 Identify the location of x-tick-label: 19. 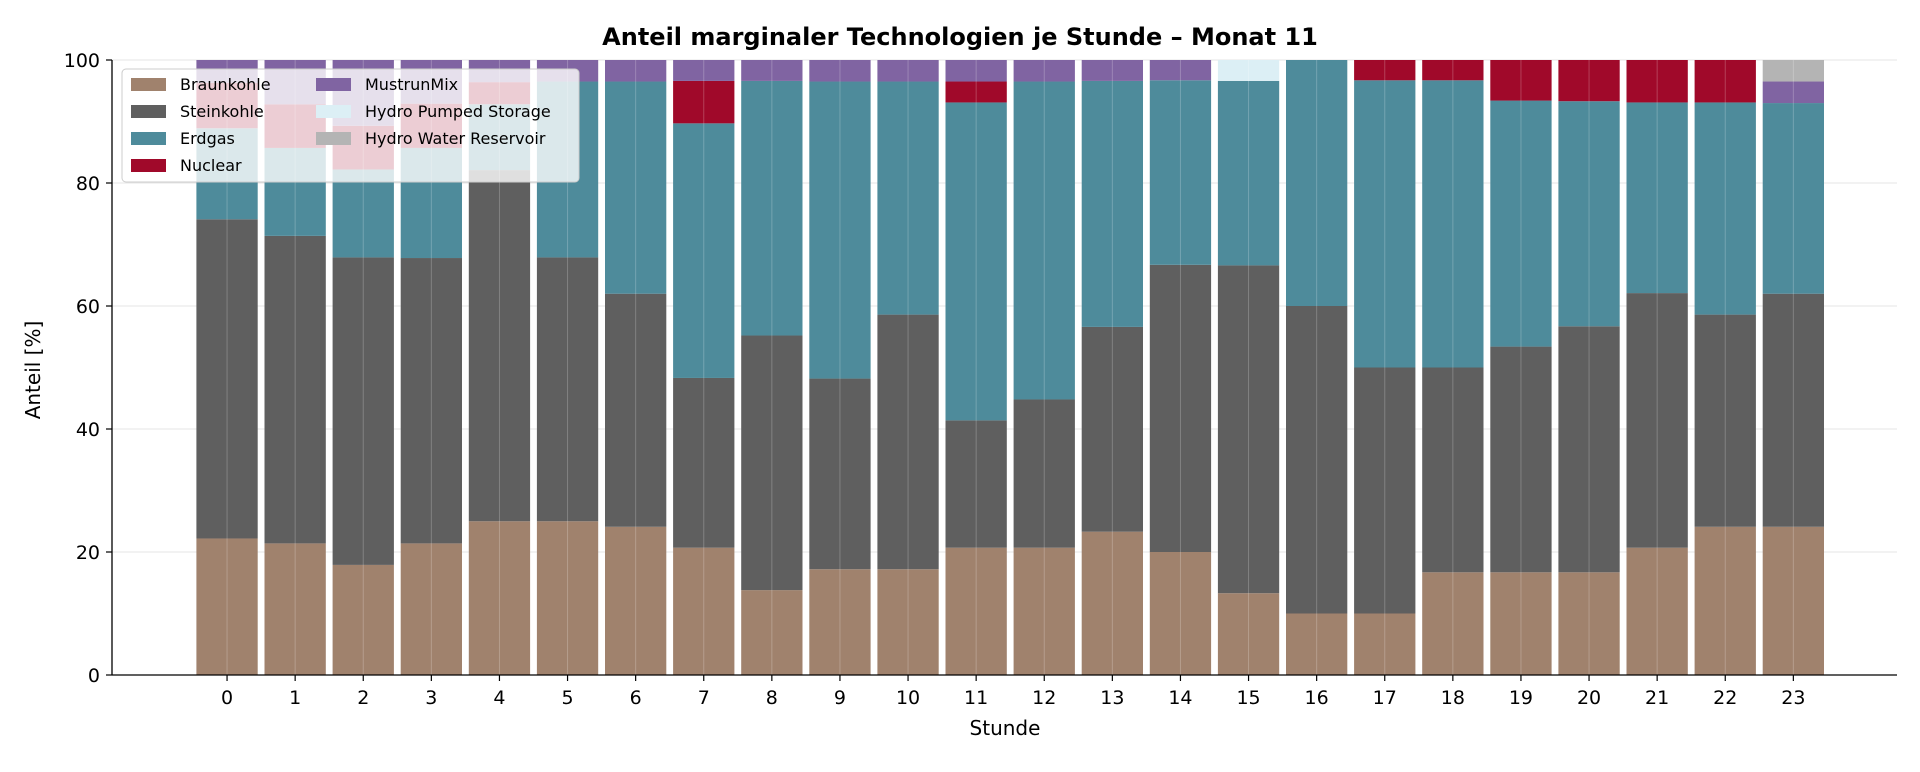
(1521, 698).